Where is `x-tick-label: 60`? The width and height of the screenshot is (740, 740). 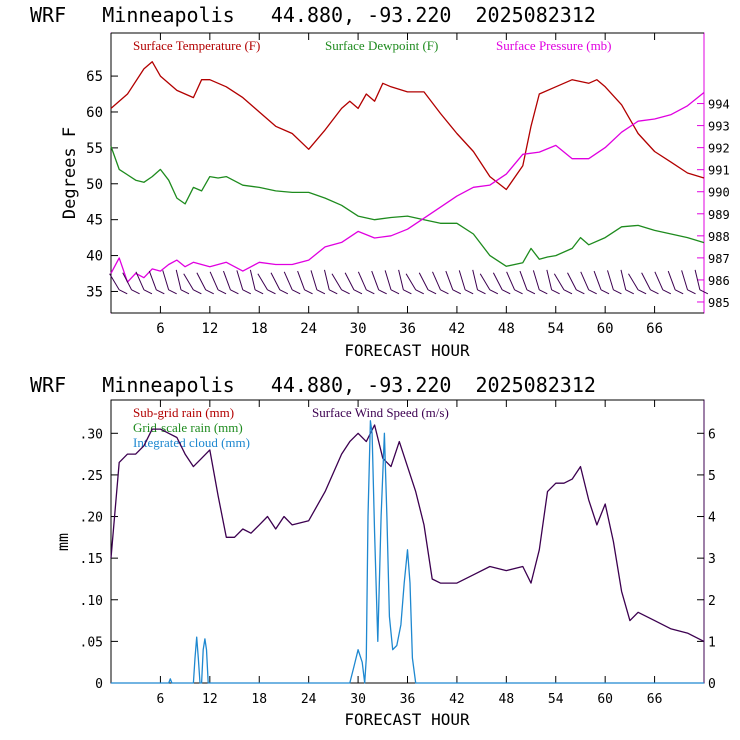
x-tick-label: 60 is located at coordinates (605, 699).